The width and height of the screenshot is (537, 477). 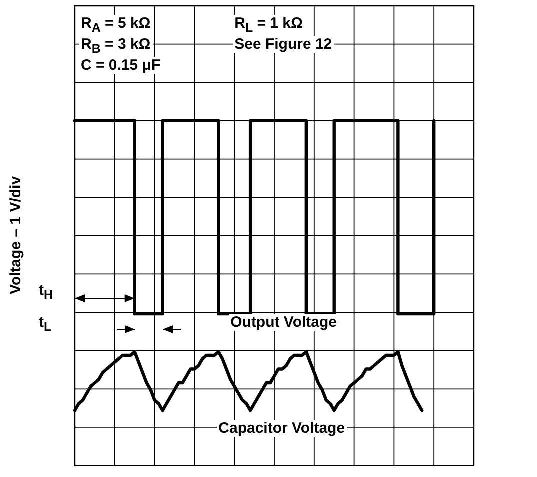 What do you see at coordinates (120, 65) in the screenshot?
I see `text: C = 0.15 μF` at bounding box center [120, 65].